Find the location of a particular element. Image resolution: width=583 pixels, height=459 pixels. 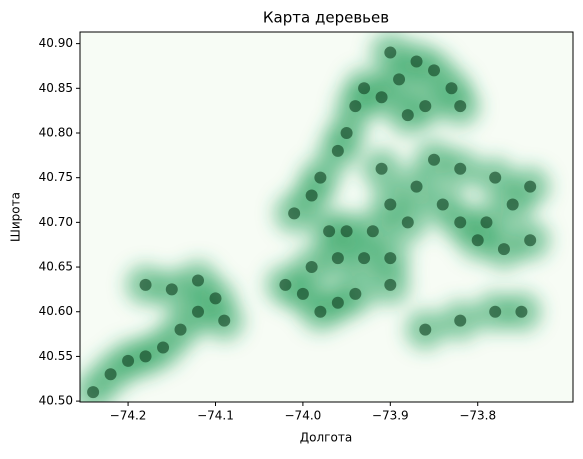

y-axis-label: Широта is located at coordinates (16, 217).